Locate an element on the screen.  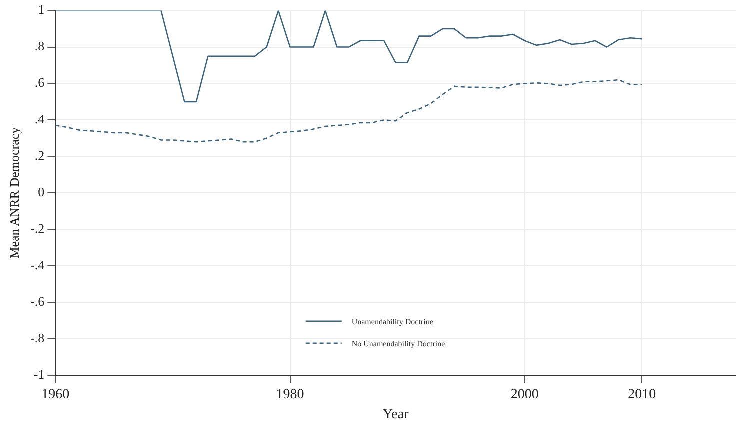
y-tick-label: -.8 is located at coordinates (37, 338).